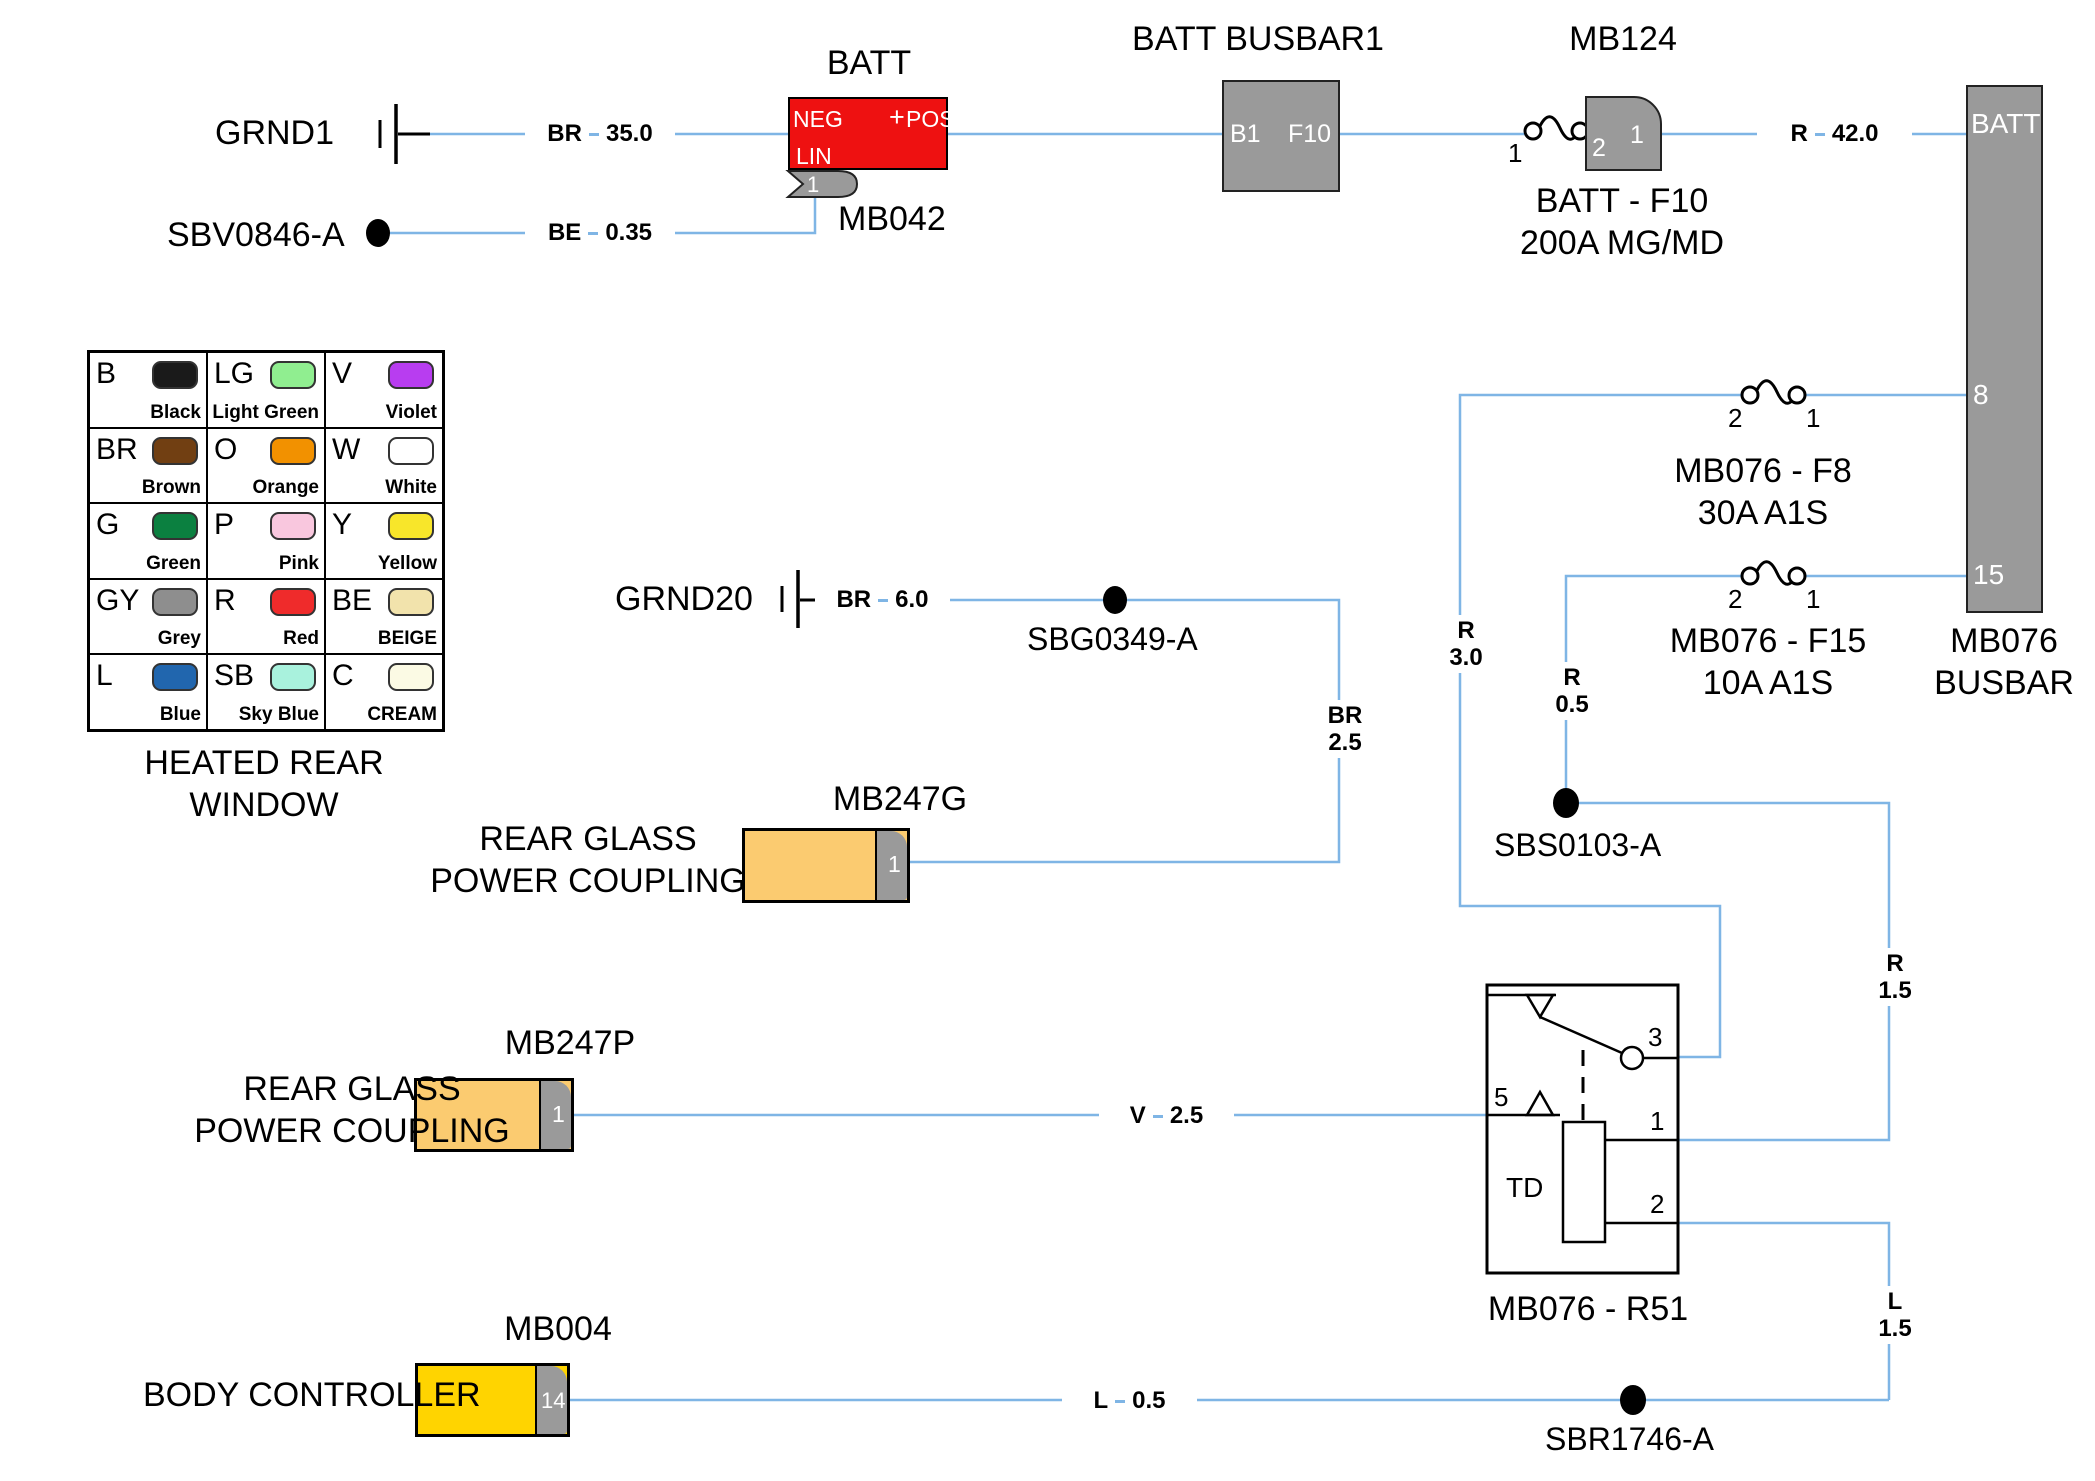  I want to click on color-swatch-brown, so click(175, 450).